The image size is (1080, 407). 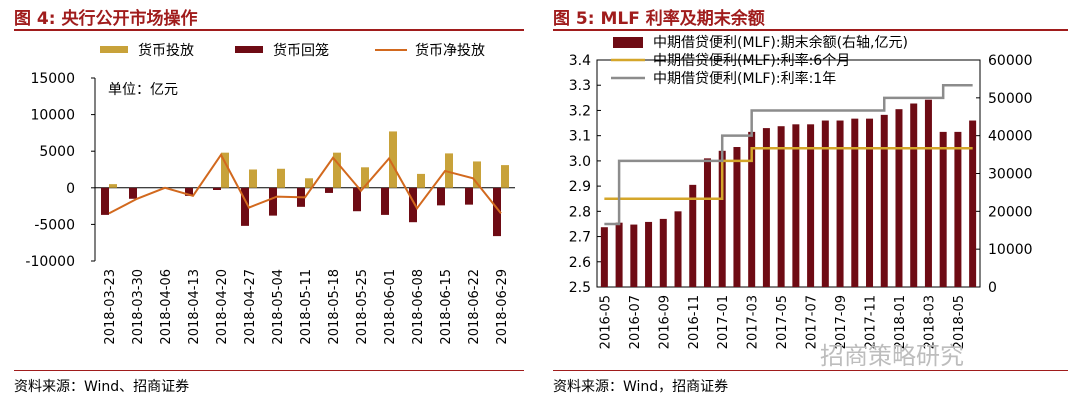 What do you see at coordinates (810, 30) in the screenshot?
I see `right-title-rule` at bounding box center [810, 30].